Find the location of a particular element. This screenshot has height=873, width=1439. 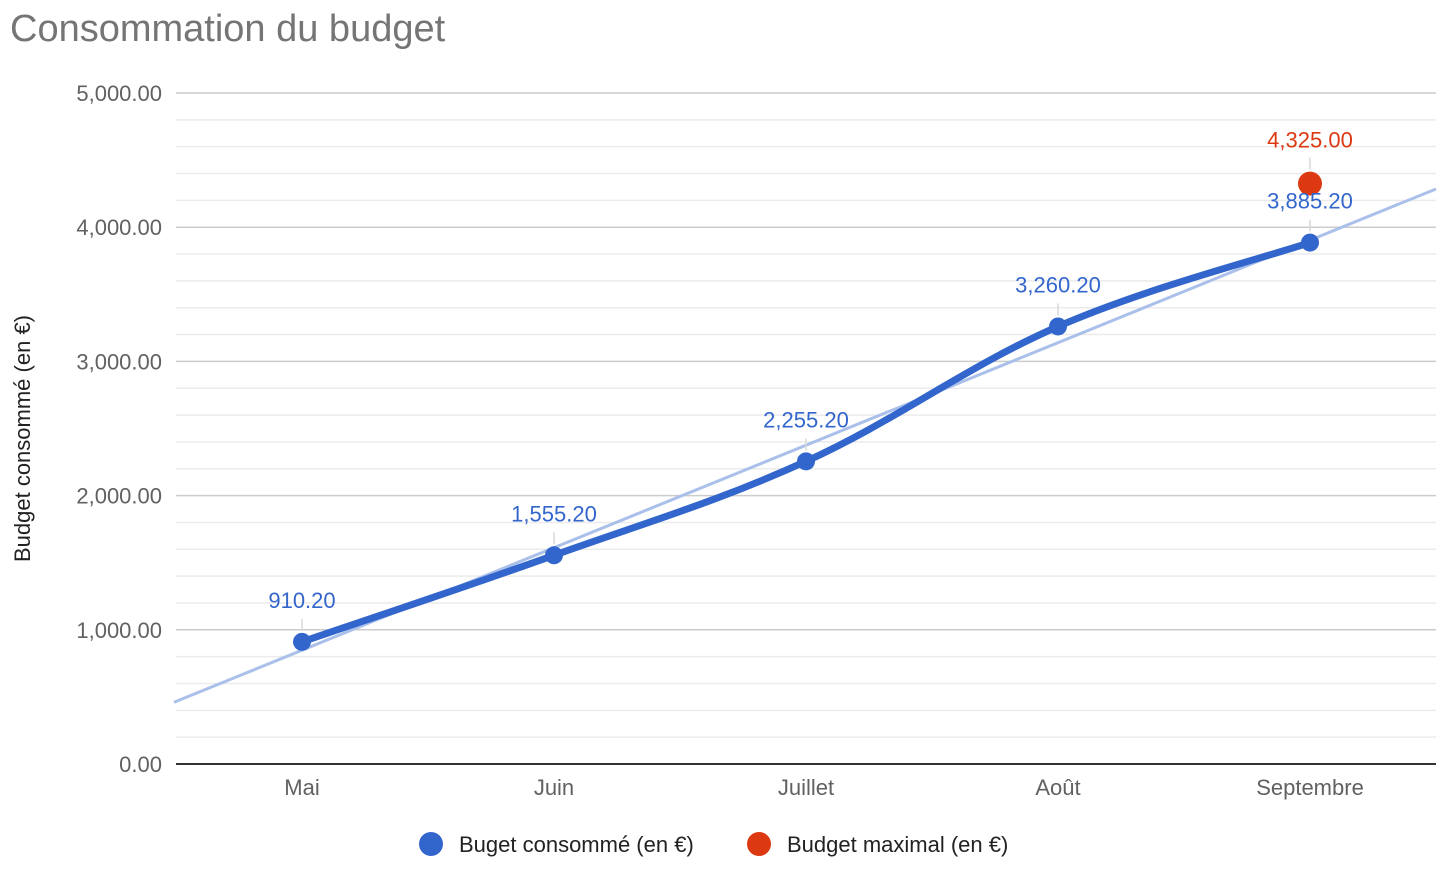

x-axis-ticks: Mai Juin Juillet Août Septembre is located at coordinates (824, 787).